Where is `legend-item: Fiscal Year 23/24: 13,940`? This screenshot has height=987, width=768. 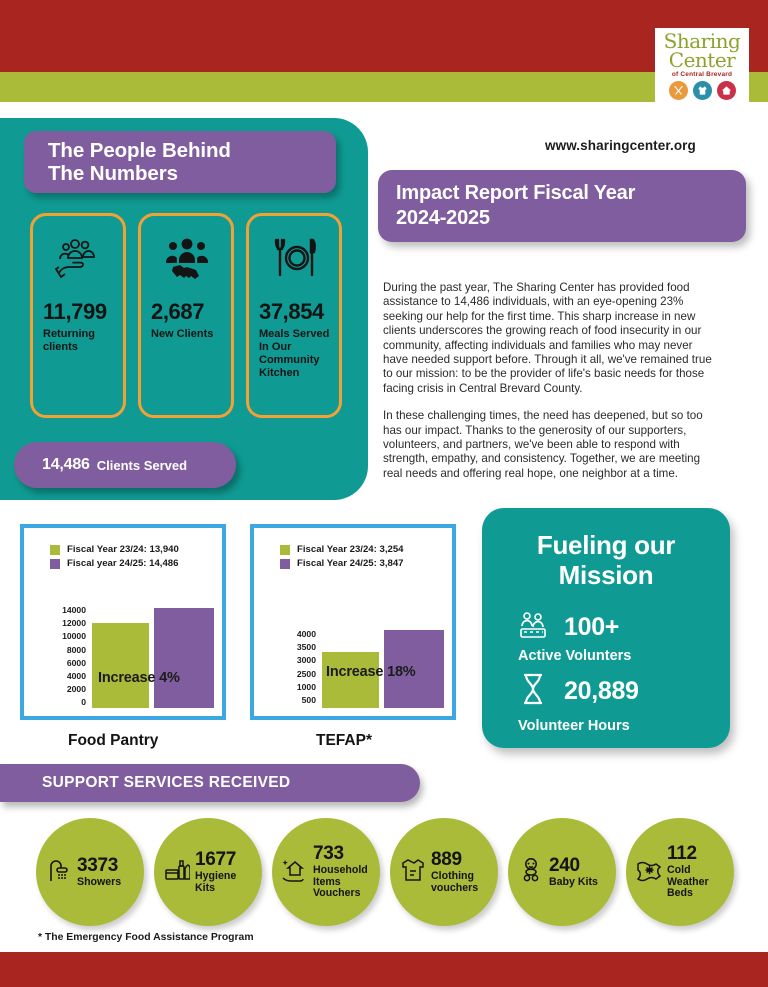
legend-item: Fiscal Year 23/24: 13,940 is located at coordinates (114, 549).